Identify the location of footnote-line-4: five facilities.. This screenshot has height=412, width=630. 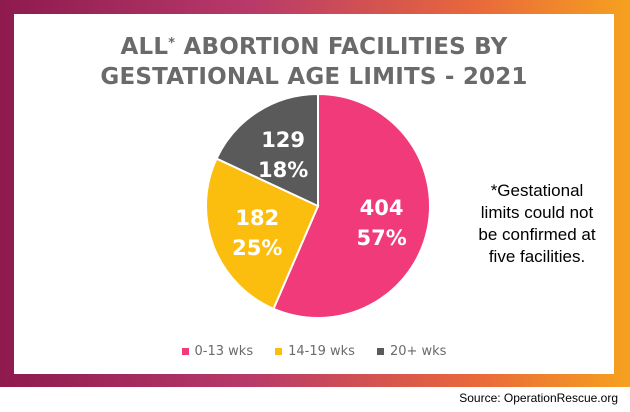
(537, 256).